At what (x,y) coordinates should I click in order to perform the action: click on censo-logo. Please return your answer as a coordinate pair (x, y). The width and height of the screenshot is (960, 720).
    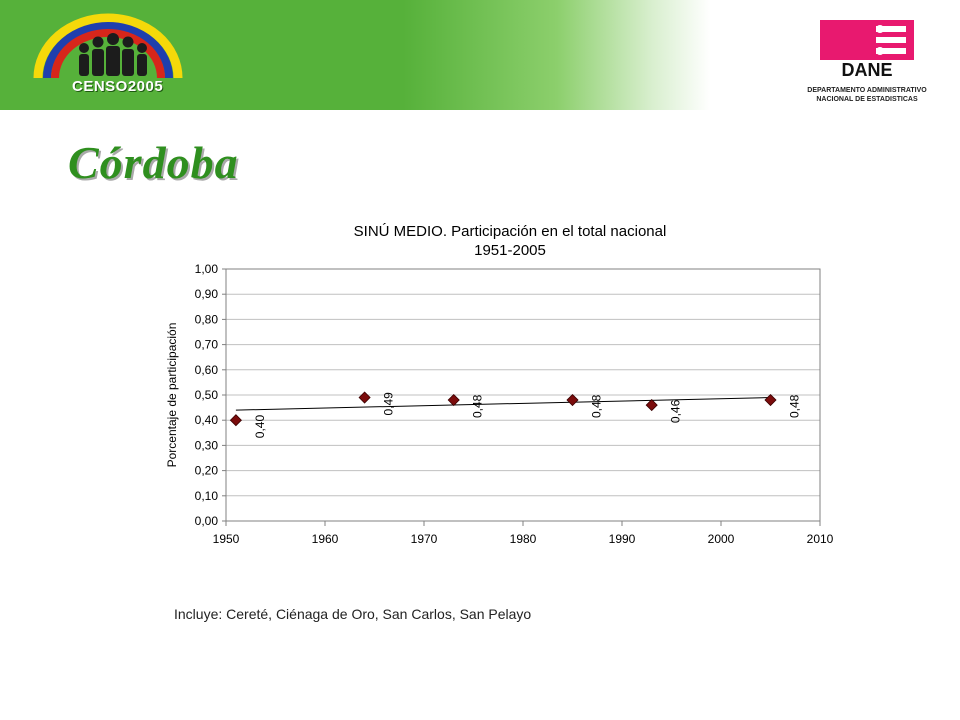
    Looking at the image, I should click on (108, 46).